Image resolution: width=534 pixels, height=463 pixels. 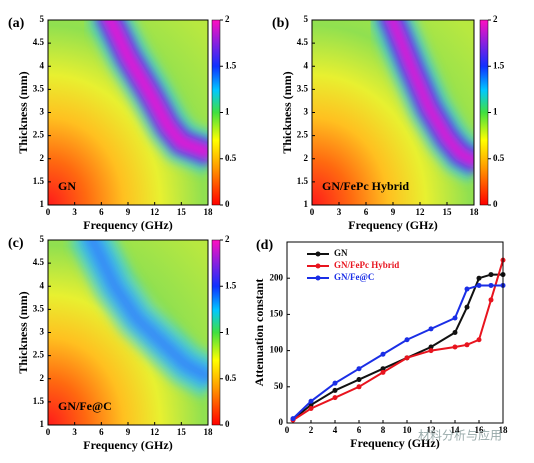 What do you see at coordinates (365, 186) in the screenshot?
I see `sample-label: GN/FePc Hybrid` at bounding box center [365, 186].